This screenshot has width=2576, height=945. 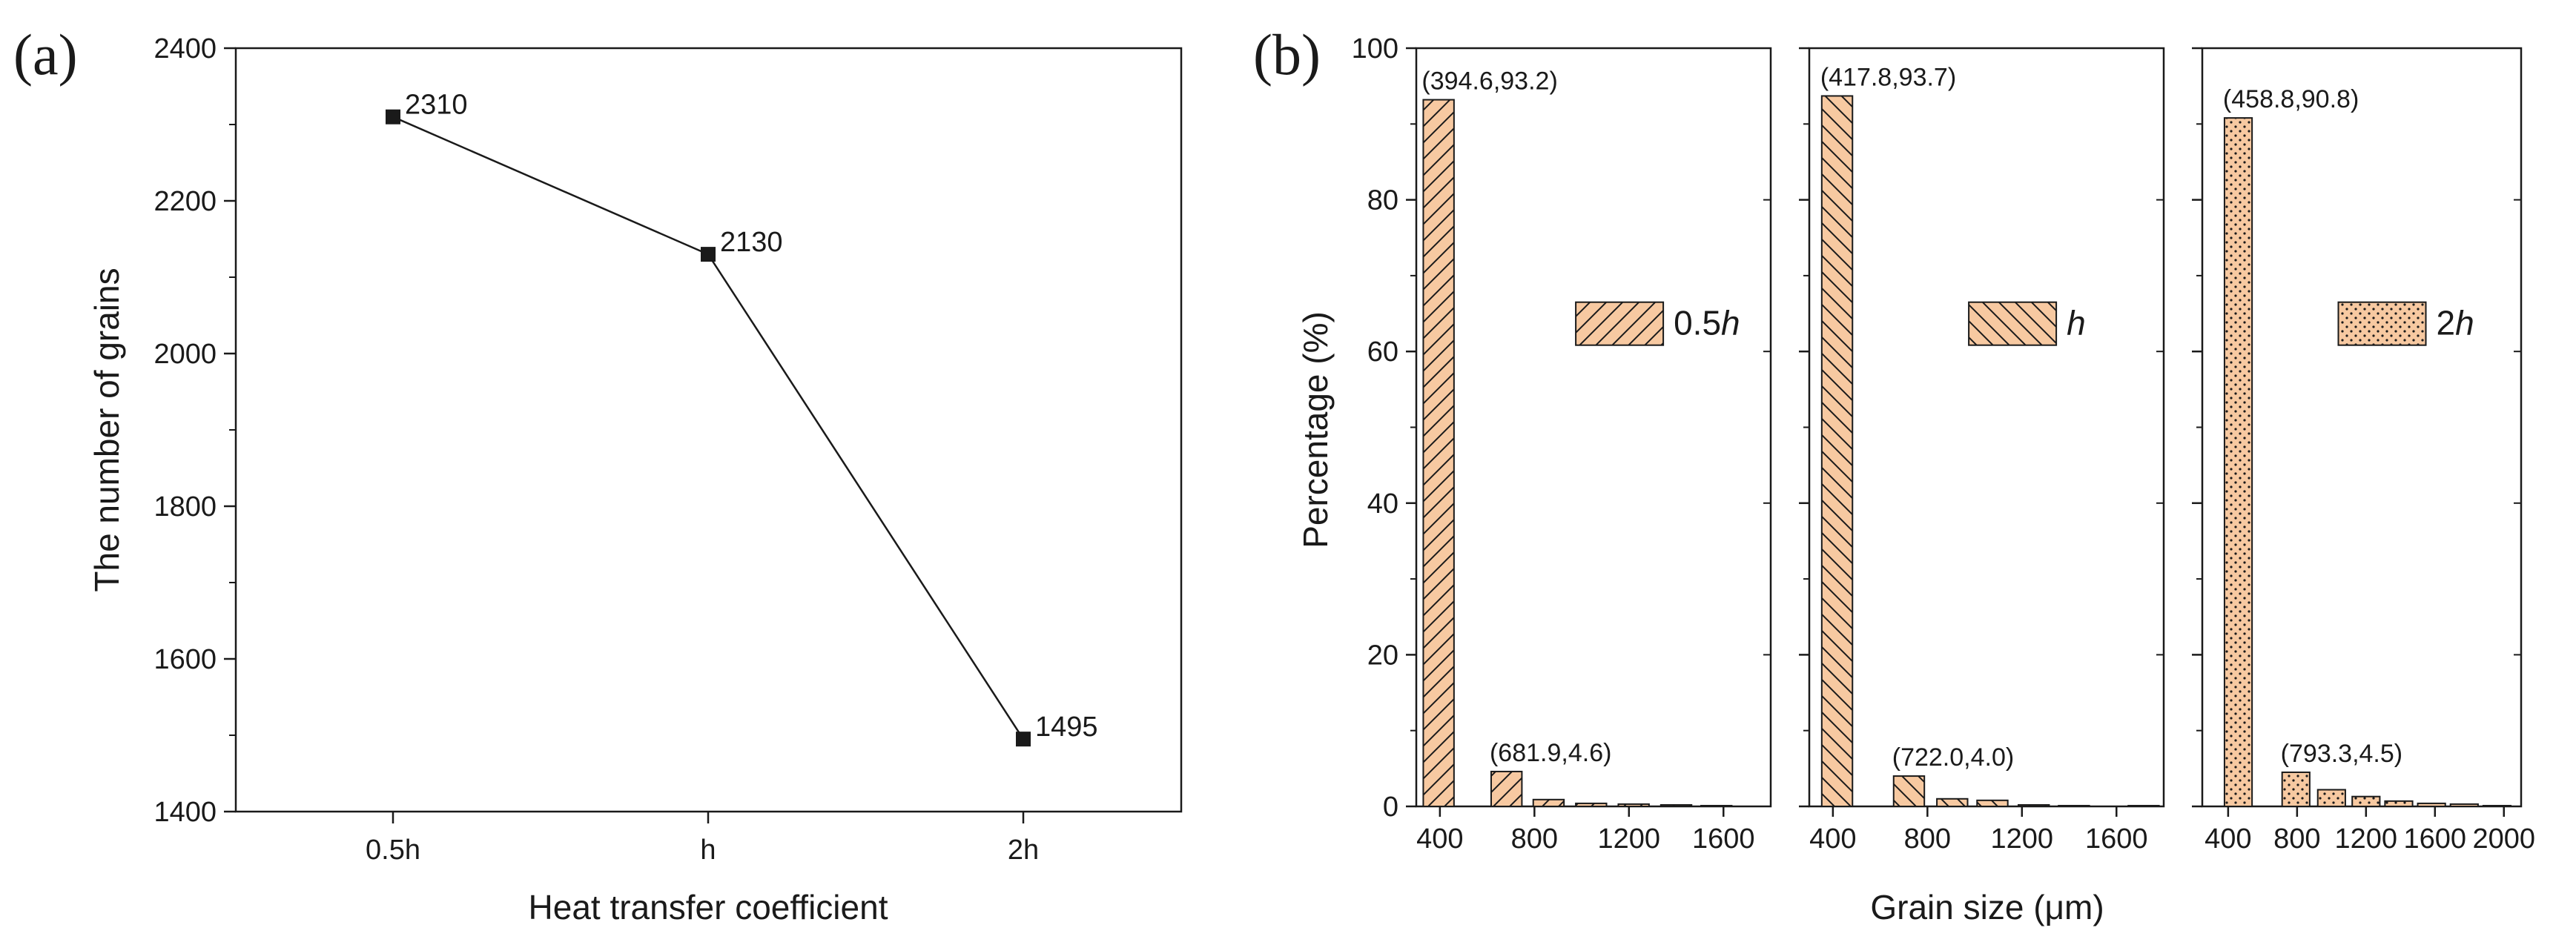 What do you see at coordinates (1550, 753) in the screenshot?
I see `bar-annotation: (681.9,4.6)` at bounding box center [1550, 753].